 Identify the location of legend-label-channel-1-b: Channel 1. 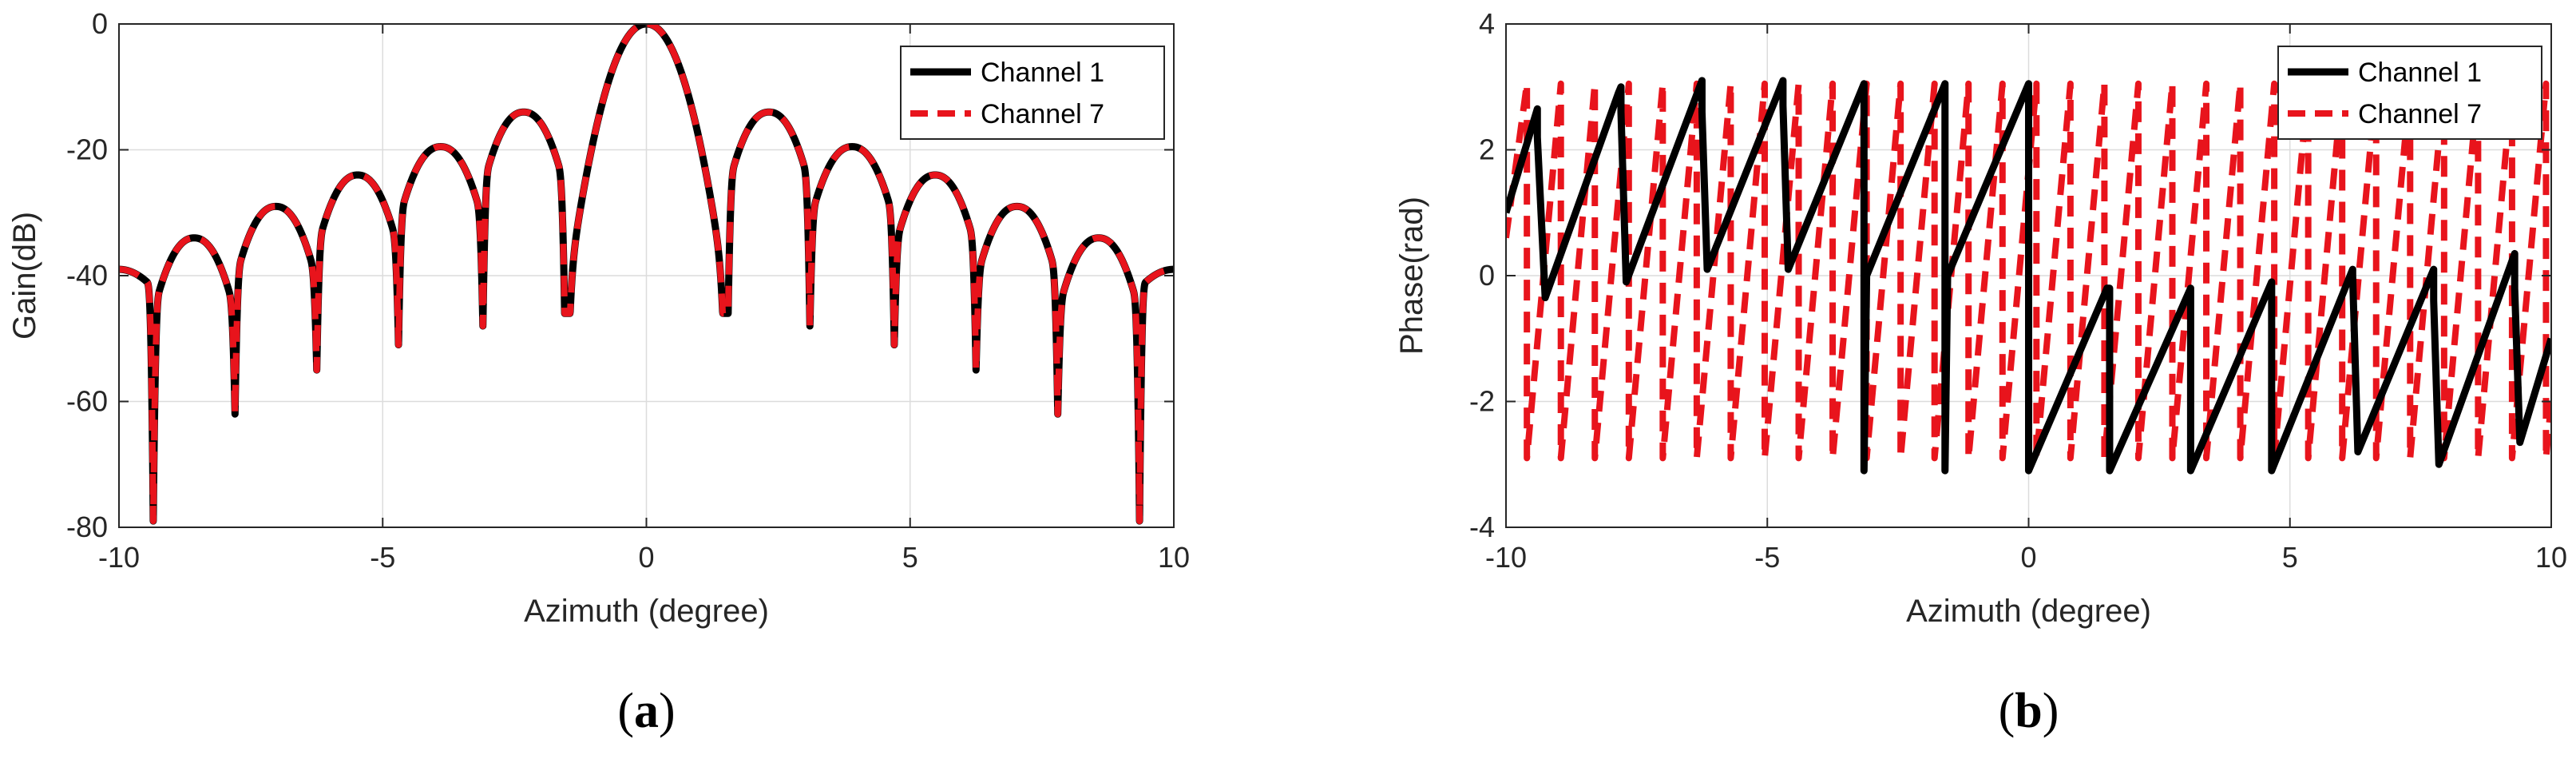
(2420, 73).